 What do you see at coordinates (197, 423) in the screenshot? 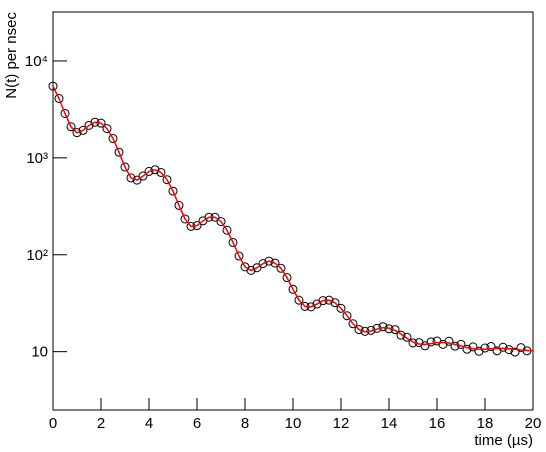
I see `x-tick-label: 6` at bounding box center [197, 423].